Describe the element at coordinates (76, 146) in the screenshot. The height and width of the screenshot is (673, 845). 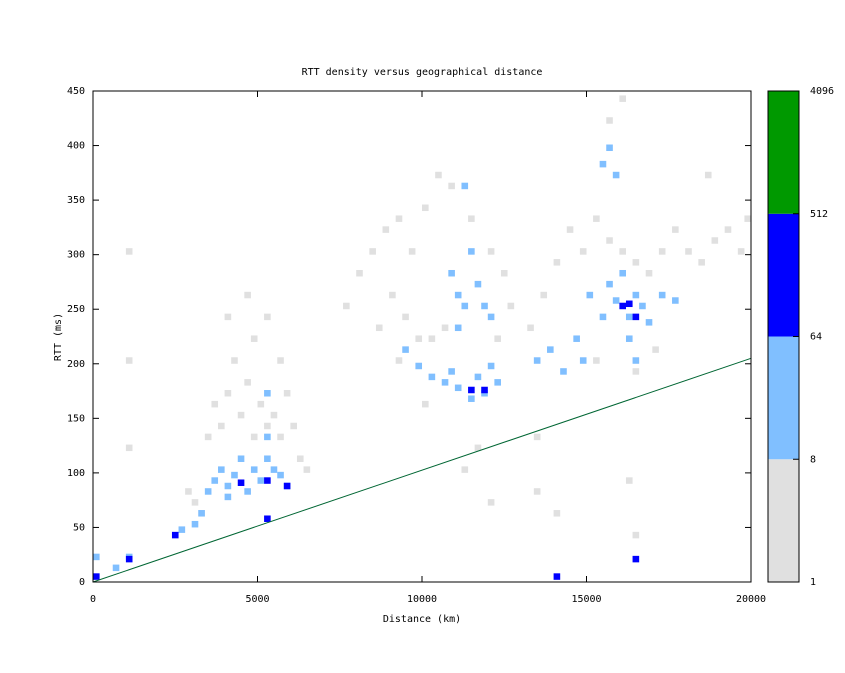
I see `y-tick-label: 400` at that location.